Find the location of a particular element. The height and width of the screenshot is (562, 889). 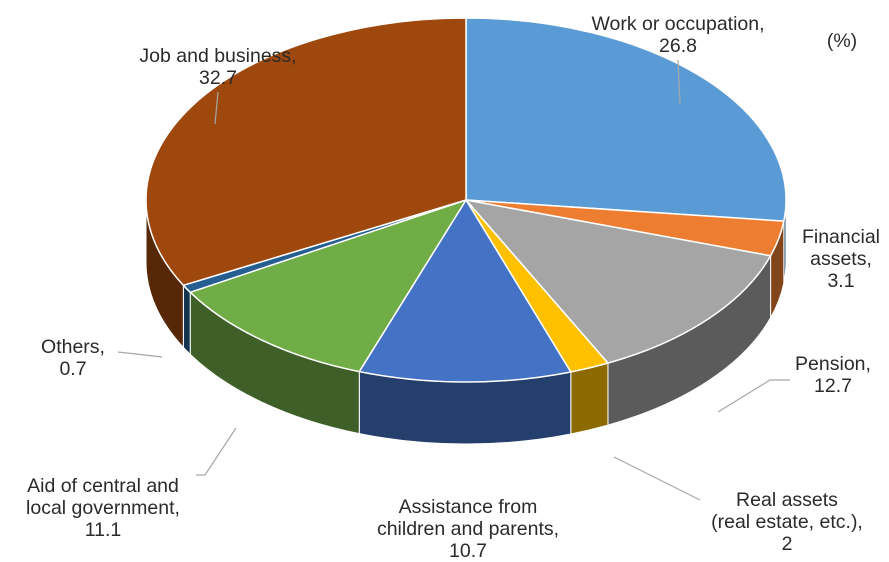

slice-label-line: children and parents, is located at coordinates (468, 529).